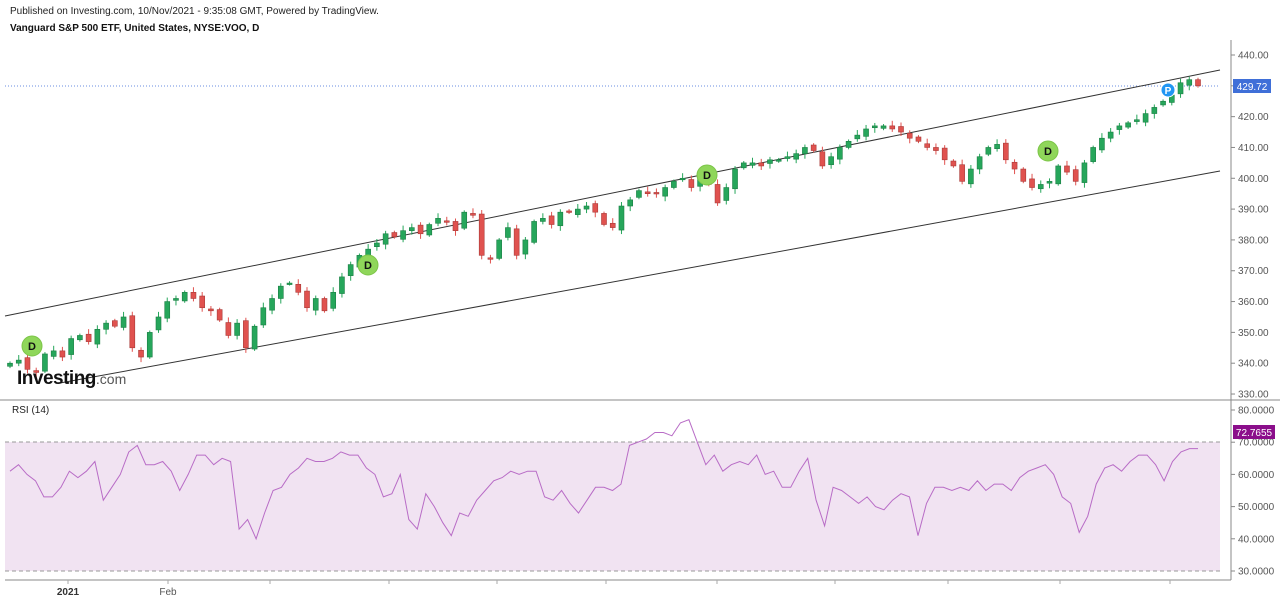 The height and width of the screenshot is (601, 1280). I want to click on split-marker-icon: P, so click(1168, 90).